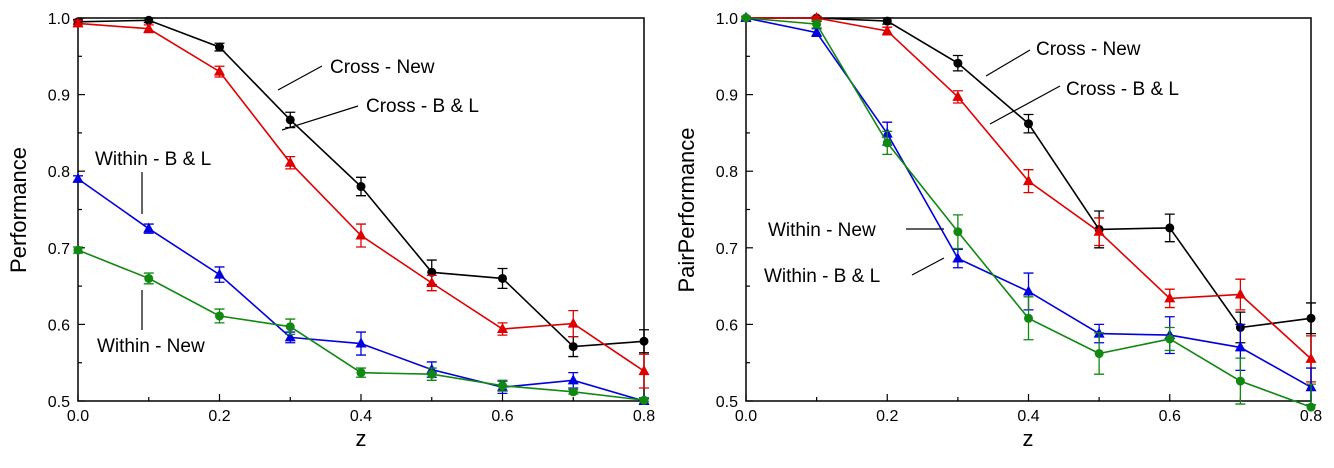 The width and height of the screenshot is (1334, 468). I want to click on y-tick-label: 0.8, so click(59, 172).